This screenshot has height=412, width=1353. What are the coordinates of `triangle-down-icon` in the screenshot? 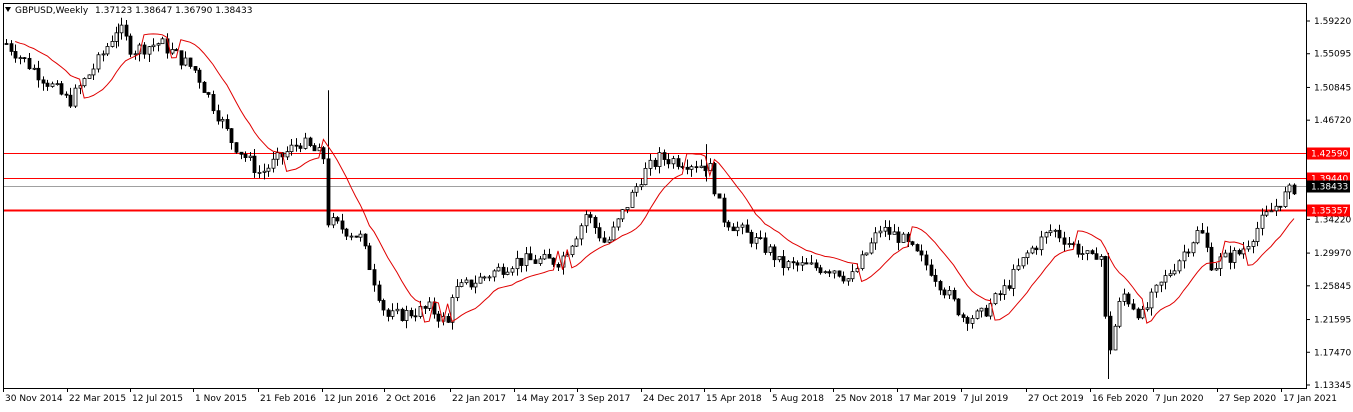 It's located at (8, 9).